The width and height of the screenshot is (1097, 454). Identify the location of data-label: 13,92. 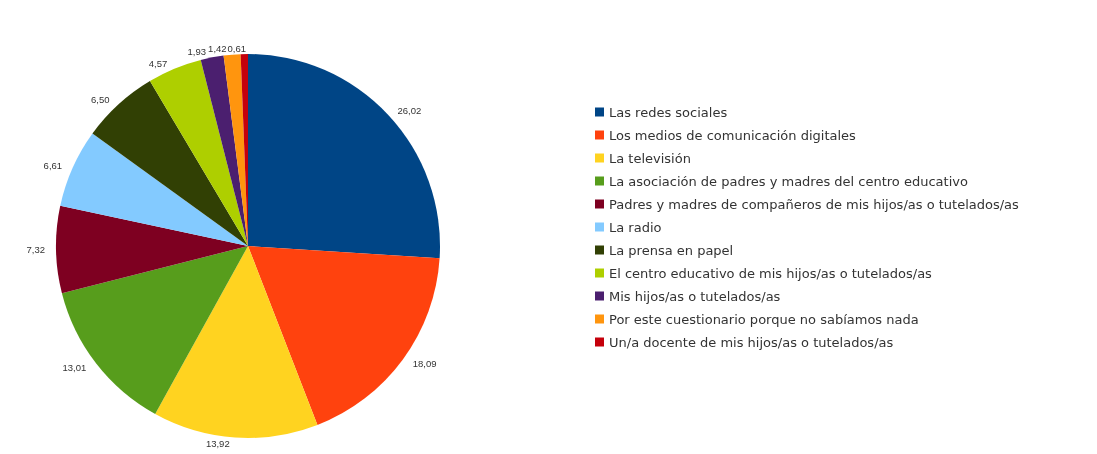
(217, 444).